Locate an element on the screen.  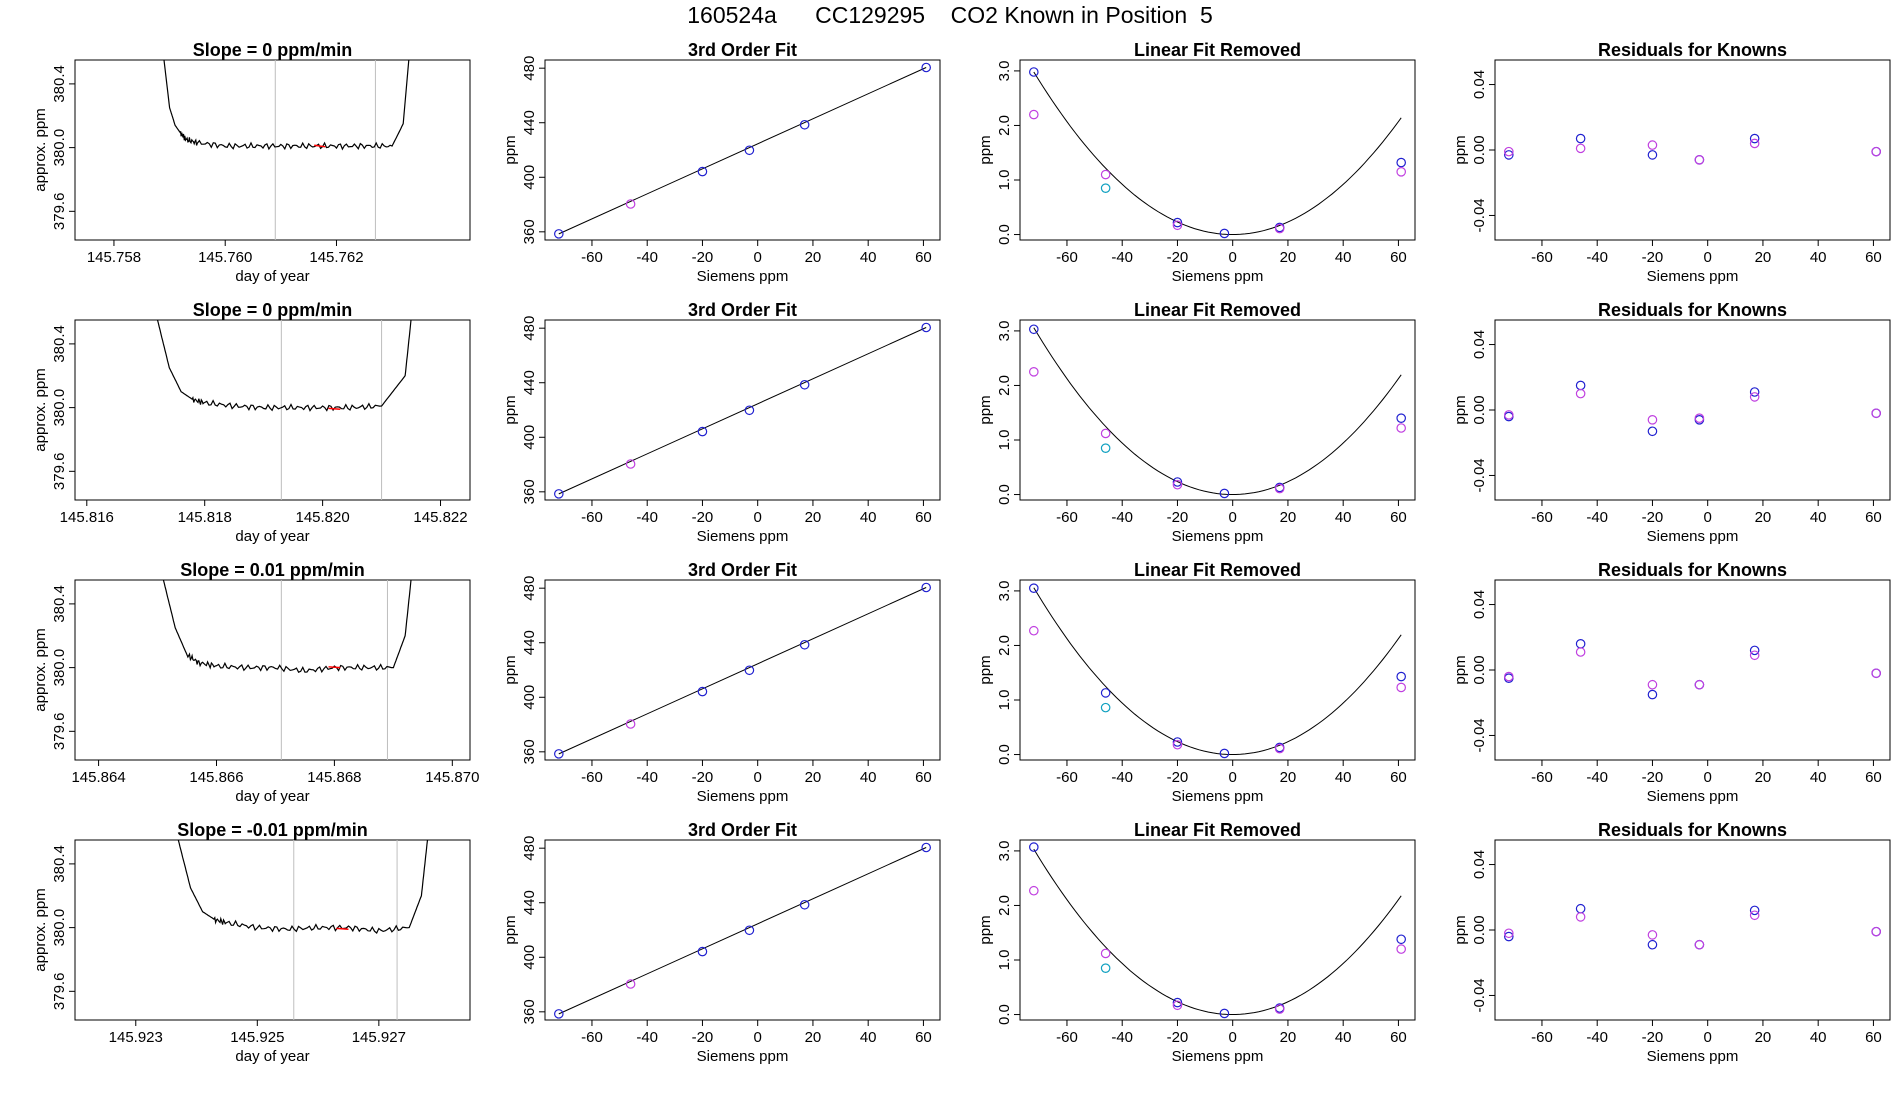
series-line is located at coordinates (303, 887).